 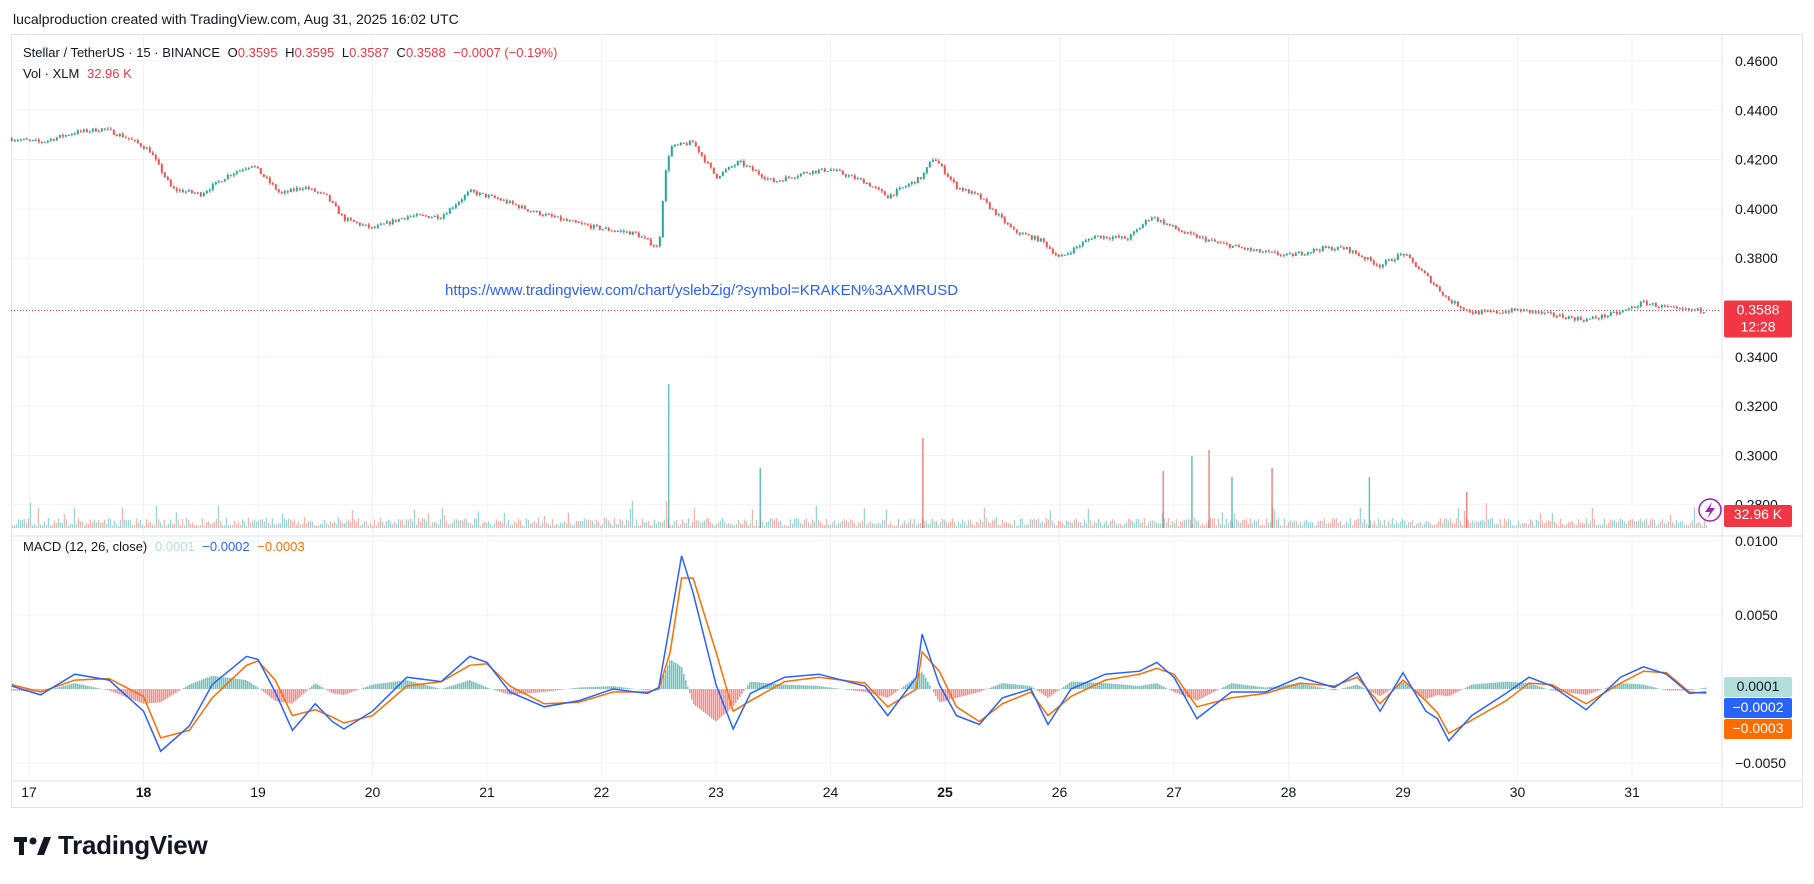 What do you see at coordinates (85, 546) in the screenshot?
I see `macd-label: MACD (12, 26, close)` at bounding box center [85, 546].